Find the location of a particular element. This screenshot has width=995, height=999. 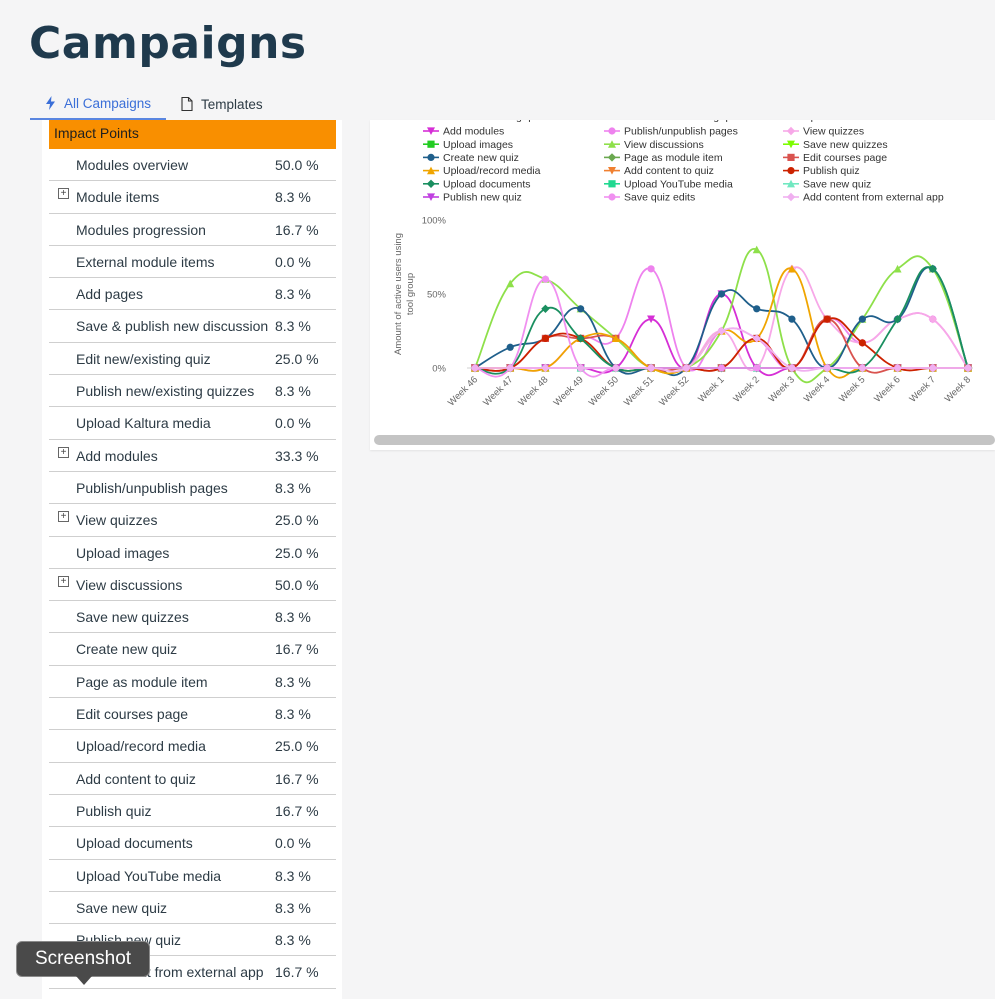

impact-row-label: Publish/unpublish pages is located at coordinates (152, 487).